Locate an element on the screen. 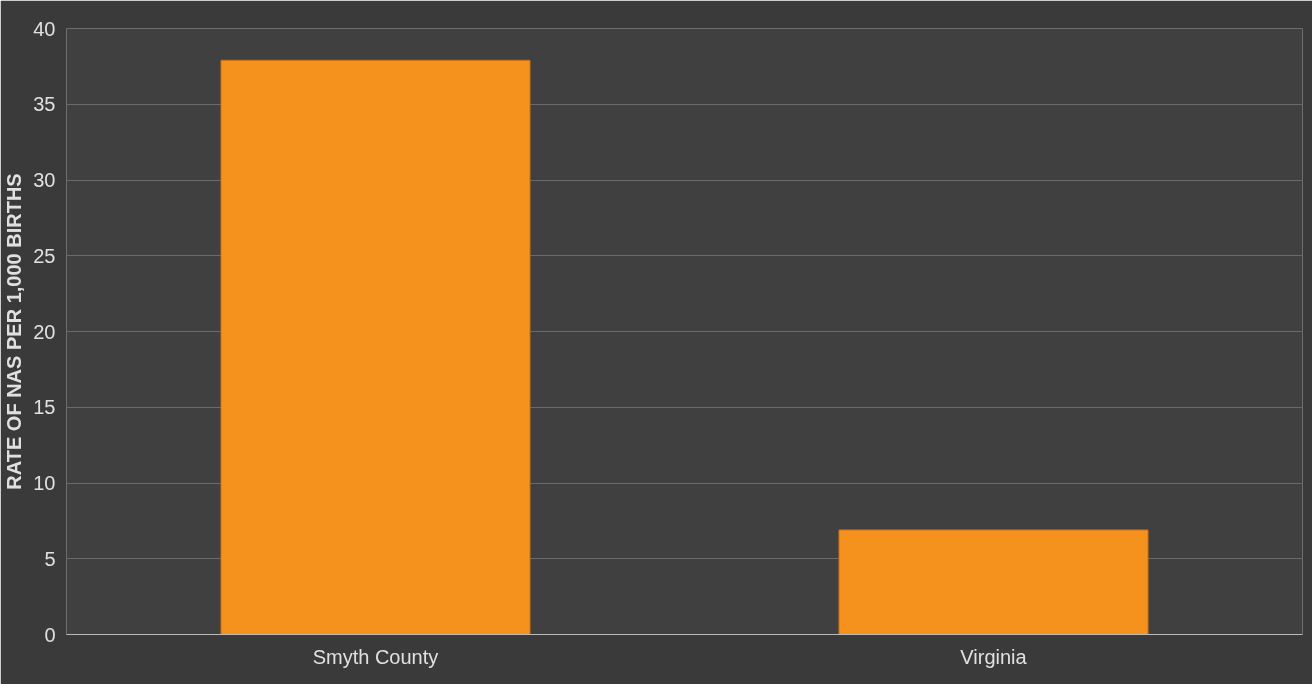 This screenshot has height=684, width=1312. y-tick-label: 15 is located at coordinates (44, 407).